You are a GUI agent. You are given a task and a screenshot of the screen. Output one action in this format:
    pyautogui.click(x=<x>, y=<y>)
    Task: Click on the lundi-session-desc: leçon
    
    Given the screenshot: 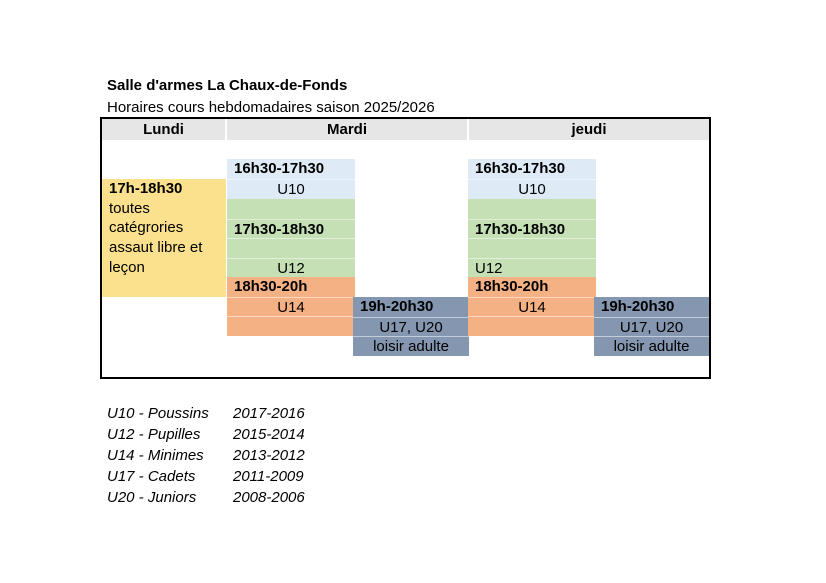 What is the action you would take?
    pyautogui.click(x=127, y=267)
    